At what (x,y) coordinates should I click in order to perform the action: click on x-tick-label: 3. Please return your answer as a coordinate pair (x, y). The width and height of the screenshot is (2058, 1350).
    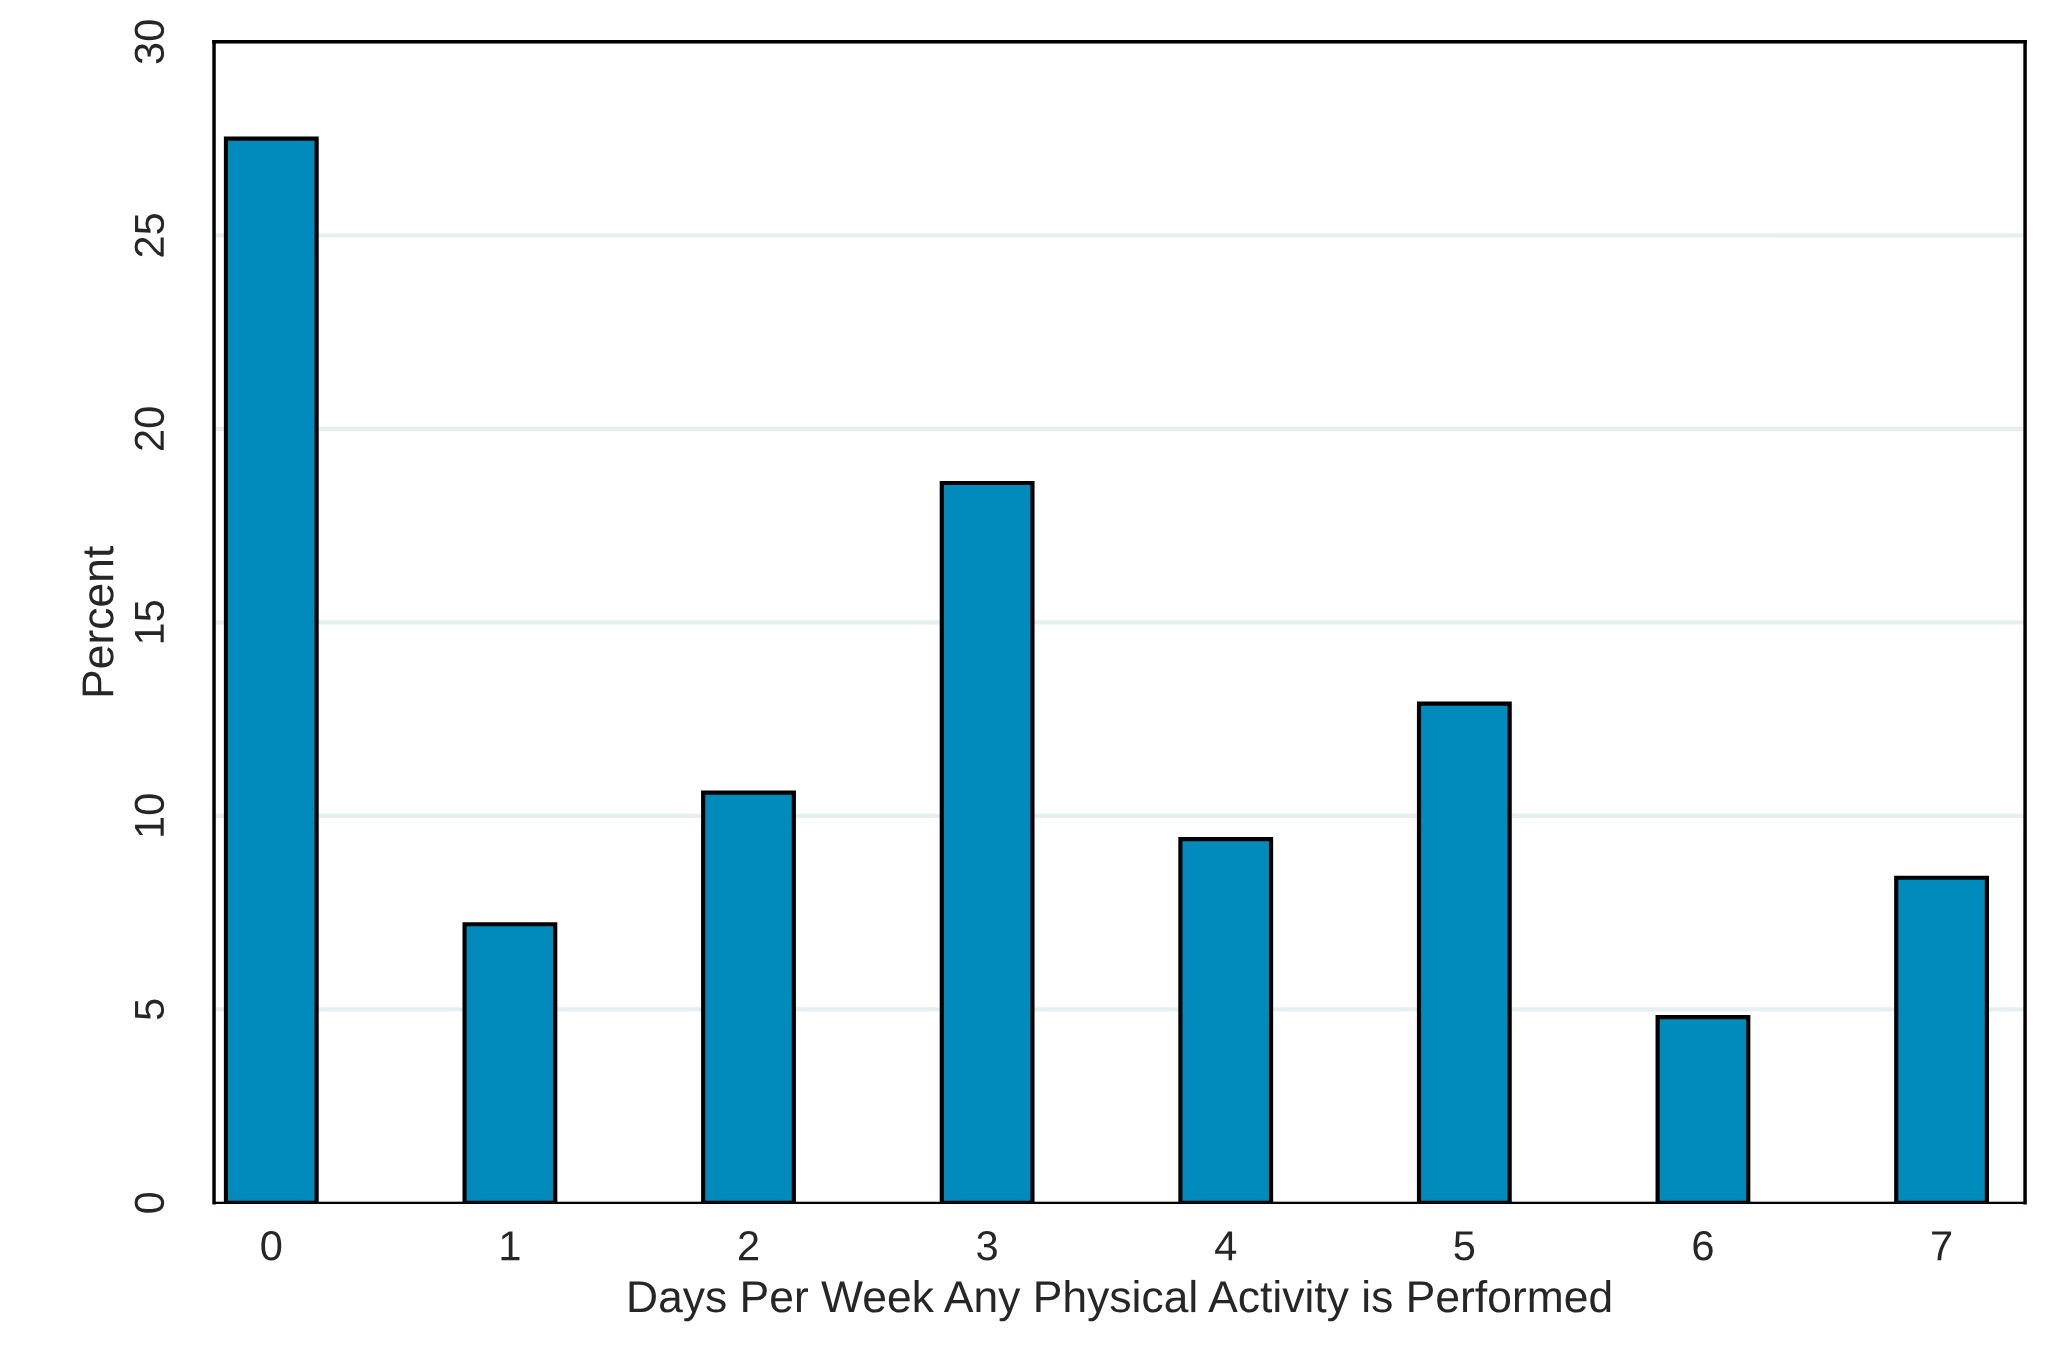
    Looking at the image, I should click on (987, 1246).